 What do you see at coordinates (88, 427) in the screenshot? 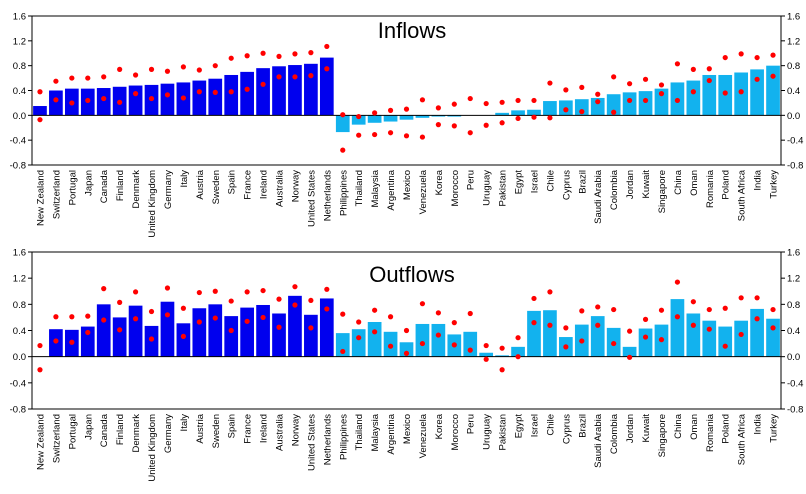
I see `outflows-category-label: Japan` at bounding box center [88, 427].